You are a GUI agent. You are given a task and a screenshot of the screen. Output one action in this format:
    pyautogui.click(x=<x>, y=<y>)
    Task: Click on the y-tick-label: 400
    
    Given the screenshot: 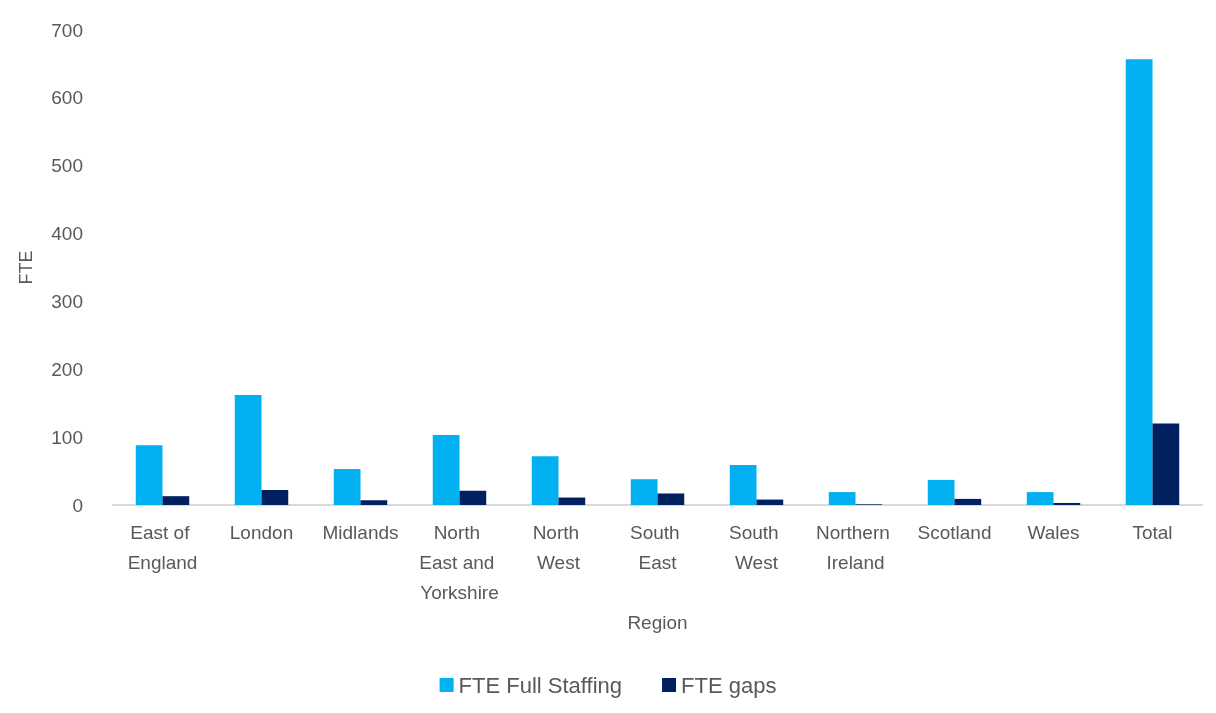 What is the action you would take?
    pyautogui.click(x=67, y=234)
    